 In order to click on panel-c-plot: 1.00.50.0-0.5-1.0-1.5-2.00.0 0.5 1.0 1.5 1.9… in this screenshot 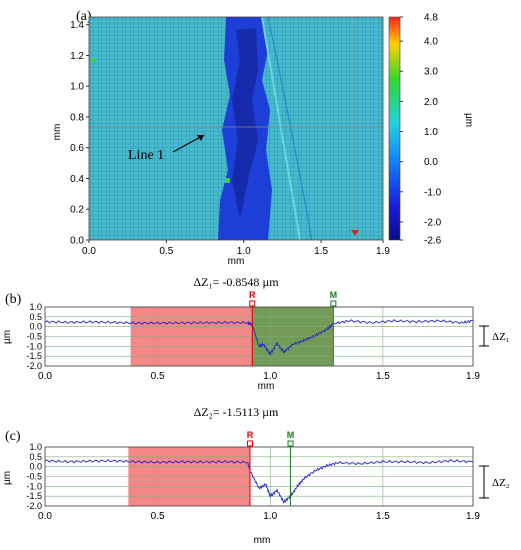, I will do `click(253, 476)`.